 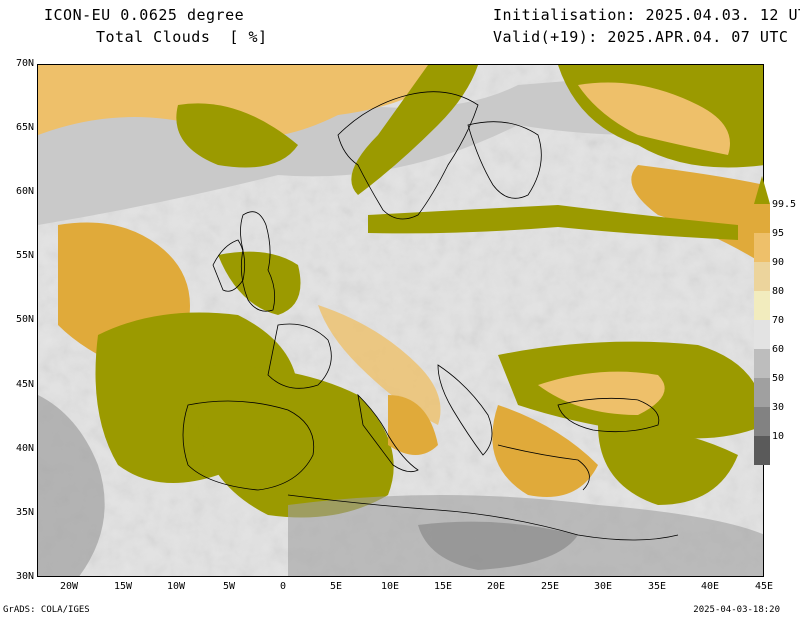 What do you see at coordinates (24, 63) in the screenshot?
I see `lat-label: 70N` at bounding box center [24, 63].